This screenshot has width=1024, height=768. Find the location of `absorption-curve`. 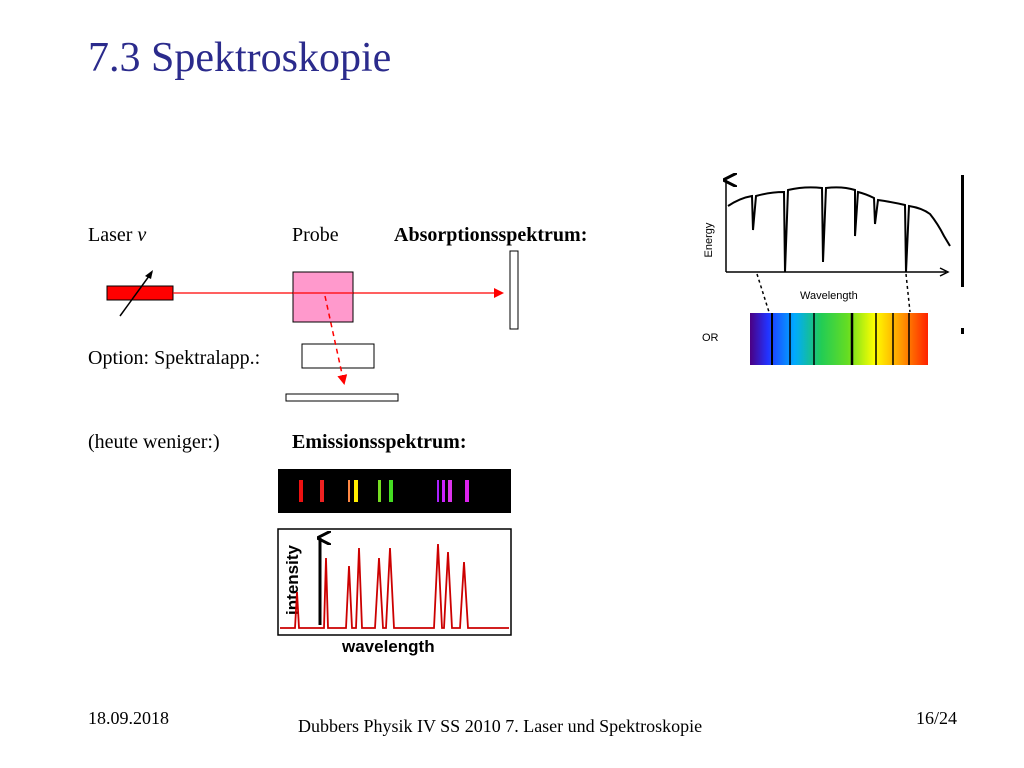

absorption-curve is located at coordinates (839, 229).